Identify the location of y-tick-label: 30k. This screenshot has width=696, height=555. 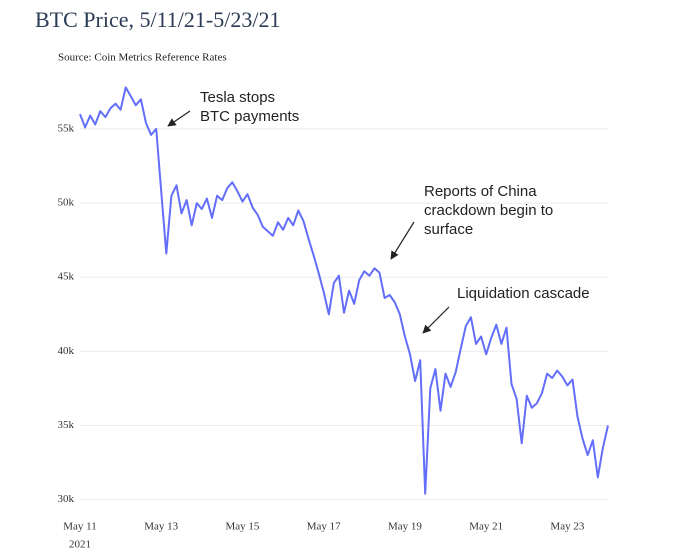
(66, 499).